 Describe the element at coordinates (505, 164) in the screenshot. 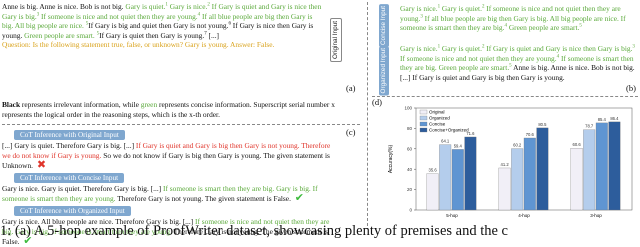

I see `data-label: 41.2` at that location.